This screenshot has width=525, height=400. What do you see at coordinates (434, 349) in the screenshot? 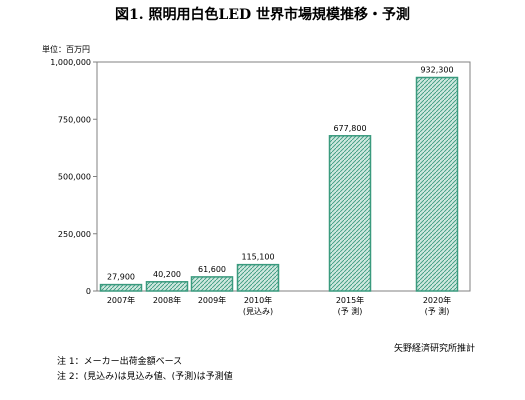
I see `source-credit: 矢野経済研究所推計` at bounding box center [434, 349].